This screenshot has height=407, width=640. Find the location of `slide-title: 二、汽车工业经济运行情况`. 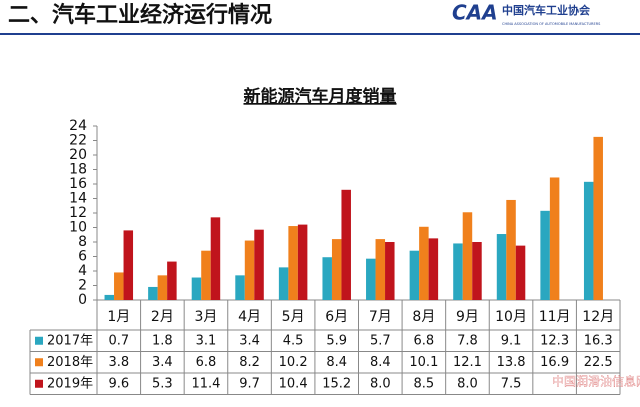

slide-title: 二、汽车工业经济运行情况 is located at coordinates (140, 15).